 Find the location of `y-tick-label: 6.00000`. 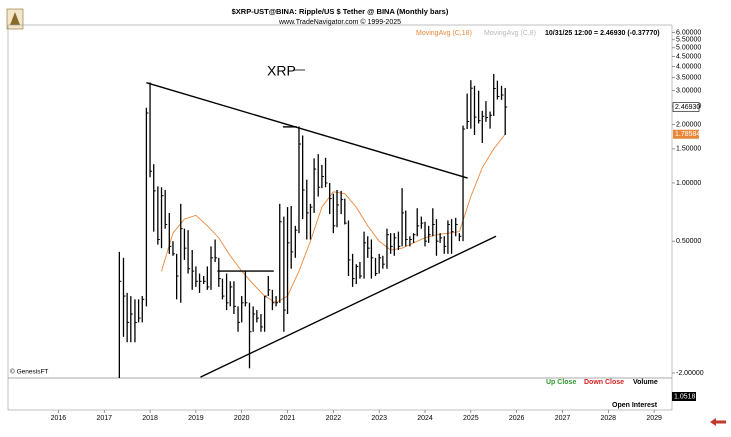

y-tick-label: 6.00000 is located at coordinates (688, 32).